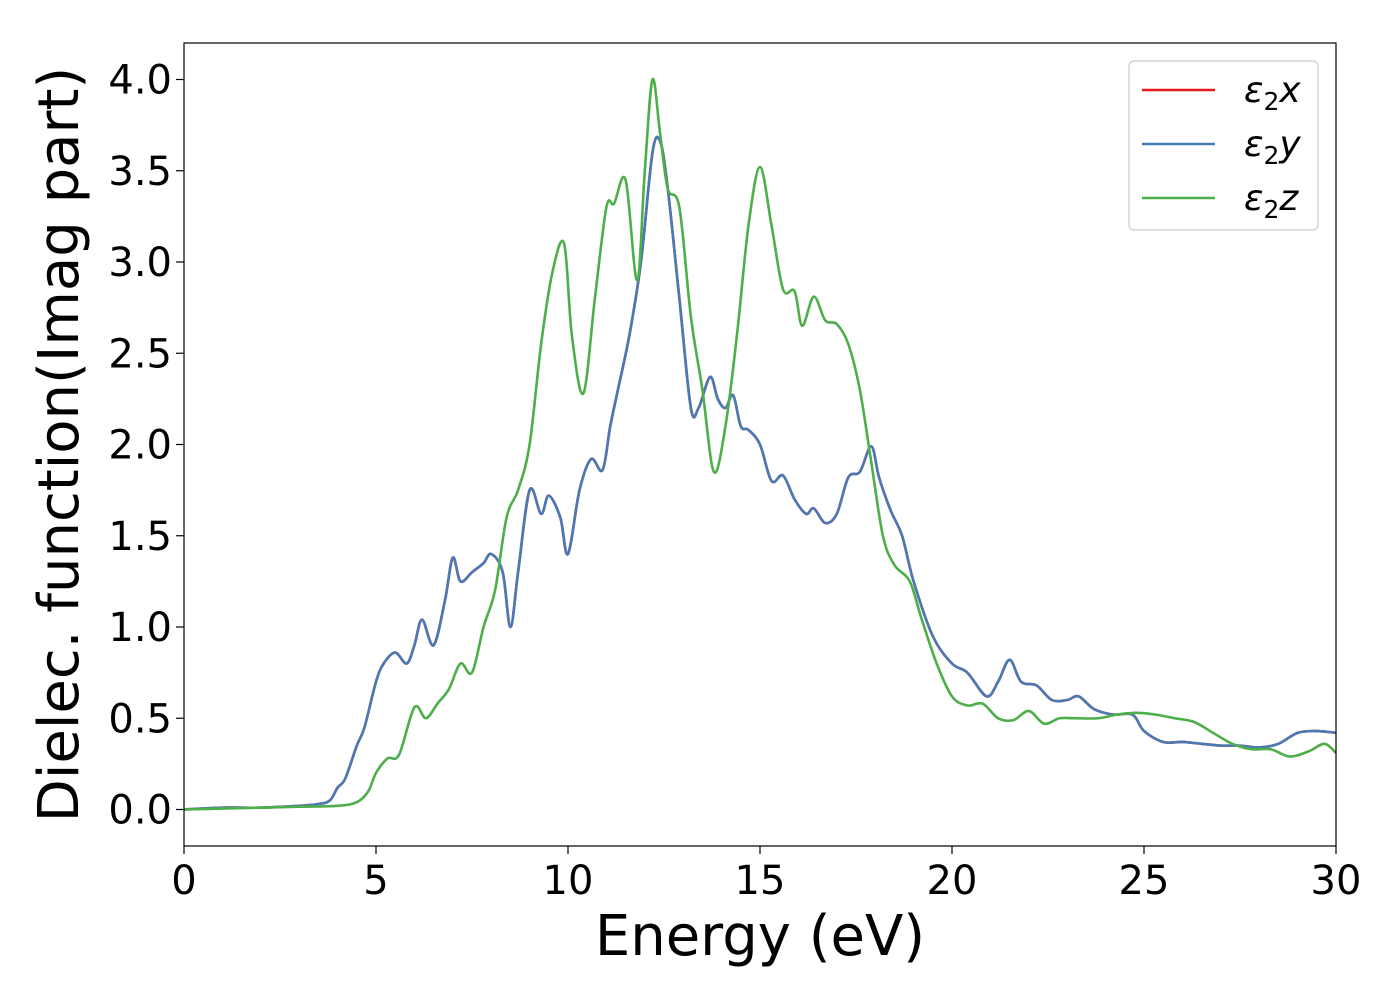  I want to click on x-tick-label: 0, so click(183, 881).